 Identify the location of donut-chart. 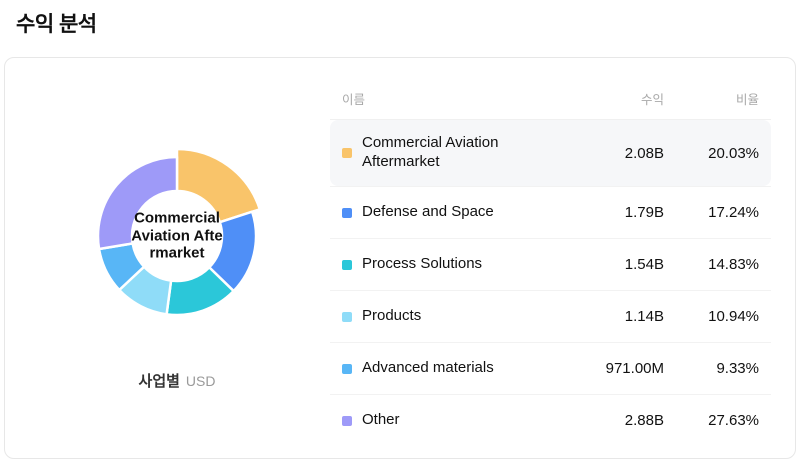
(177, 236).